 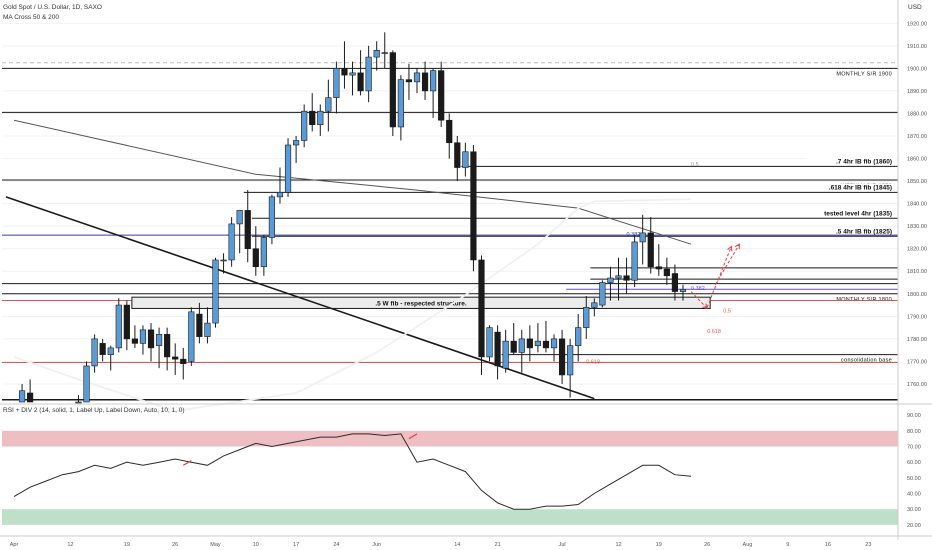 What do you see at coordinates (618, 545) in the screenshot?
I see `time-tick-12: 12` at bounding box center [618, 545].